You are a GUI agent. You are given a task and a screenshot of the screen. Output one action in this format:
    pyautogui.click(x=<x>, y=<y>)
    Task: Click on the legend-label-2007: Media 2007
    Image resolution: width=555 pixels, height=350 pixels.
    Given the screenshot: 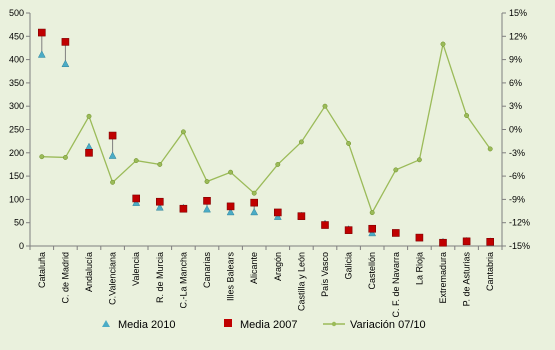 What is the action you would take?
    pyautogui.click(x=269, y=325)
    